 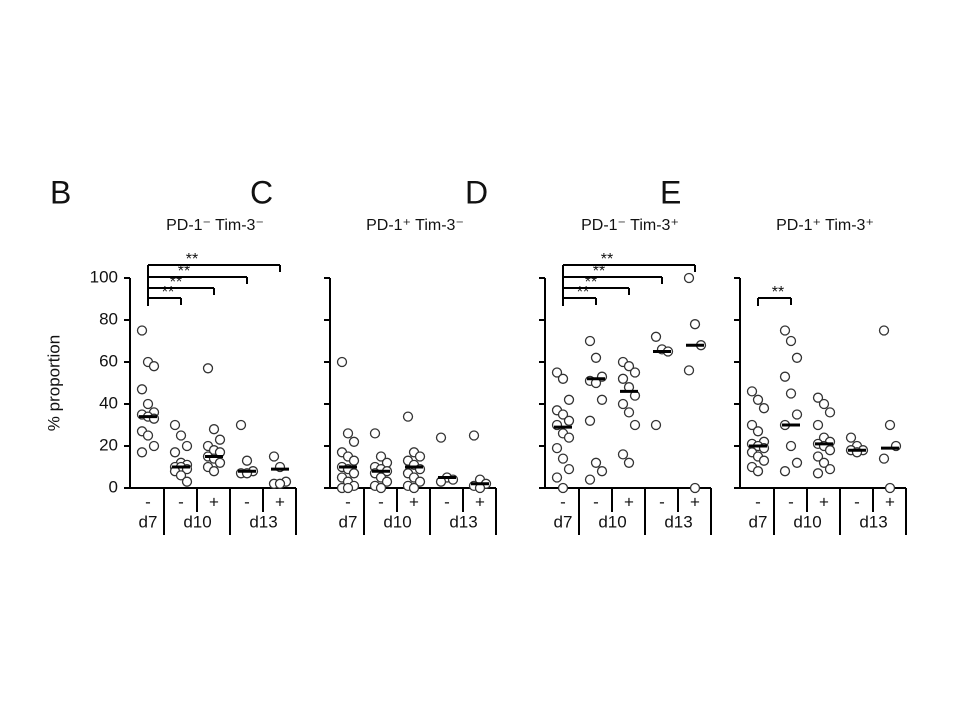 I want to click on y-tick-label: 60, so click(x=108, y=360).